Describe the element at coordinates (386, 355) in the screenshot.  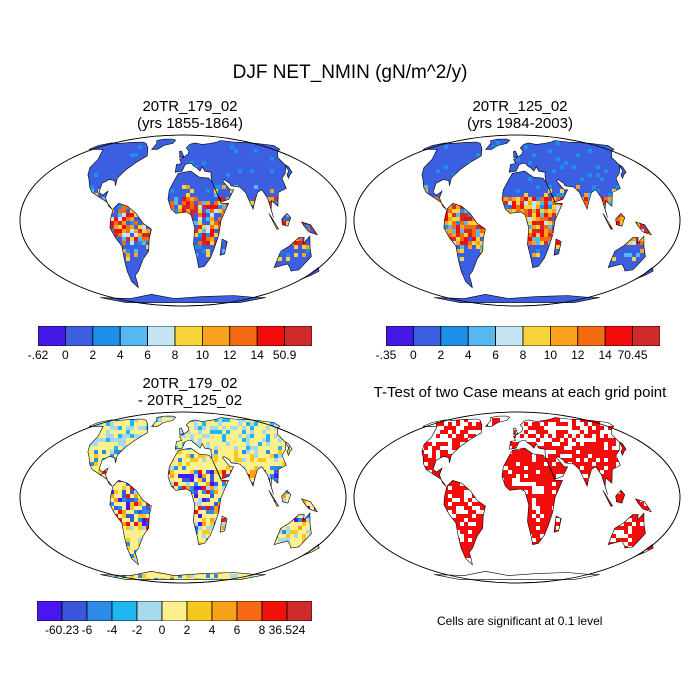
I see `colorbar-tick-label: -.35` at that location.